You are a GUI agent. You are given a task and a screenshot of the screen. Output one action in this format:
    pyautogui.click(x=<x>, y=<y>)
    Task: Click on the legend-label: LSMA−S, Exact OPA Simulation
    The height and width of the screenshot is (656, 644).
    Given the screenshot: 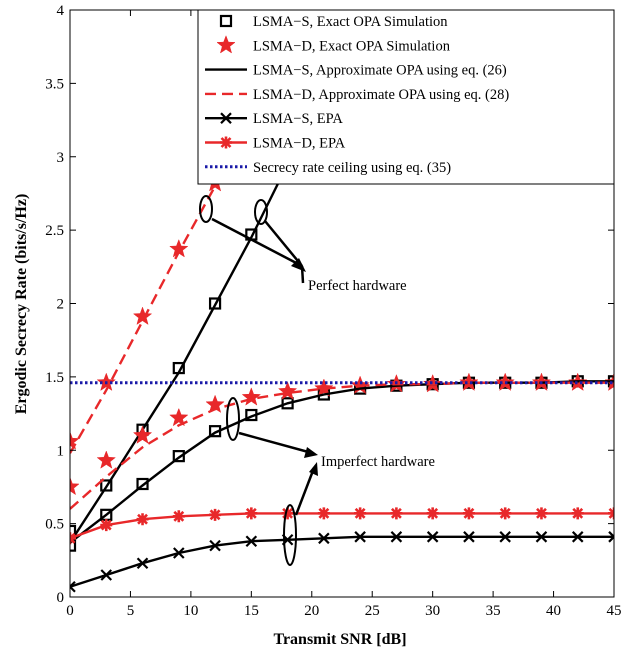 What is the action you would take?
    pyautogui.click(x=350, y=22)
    